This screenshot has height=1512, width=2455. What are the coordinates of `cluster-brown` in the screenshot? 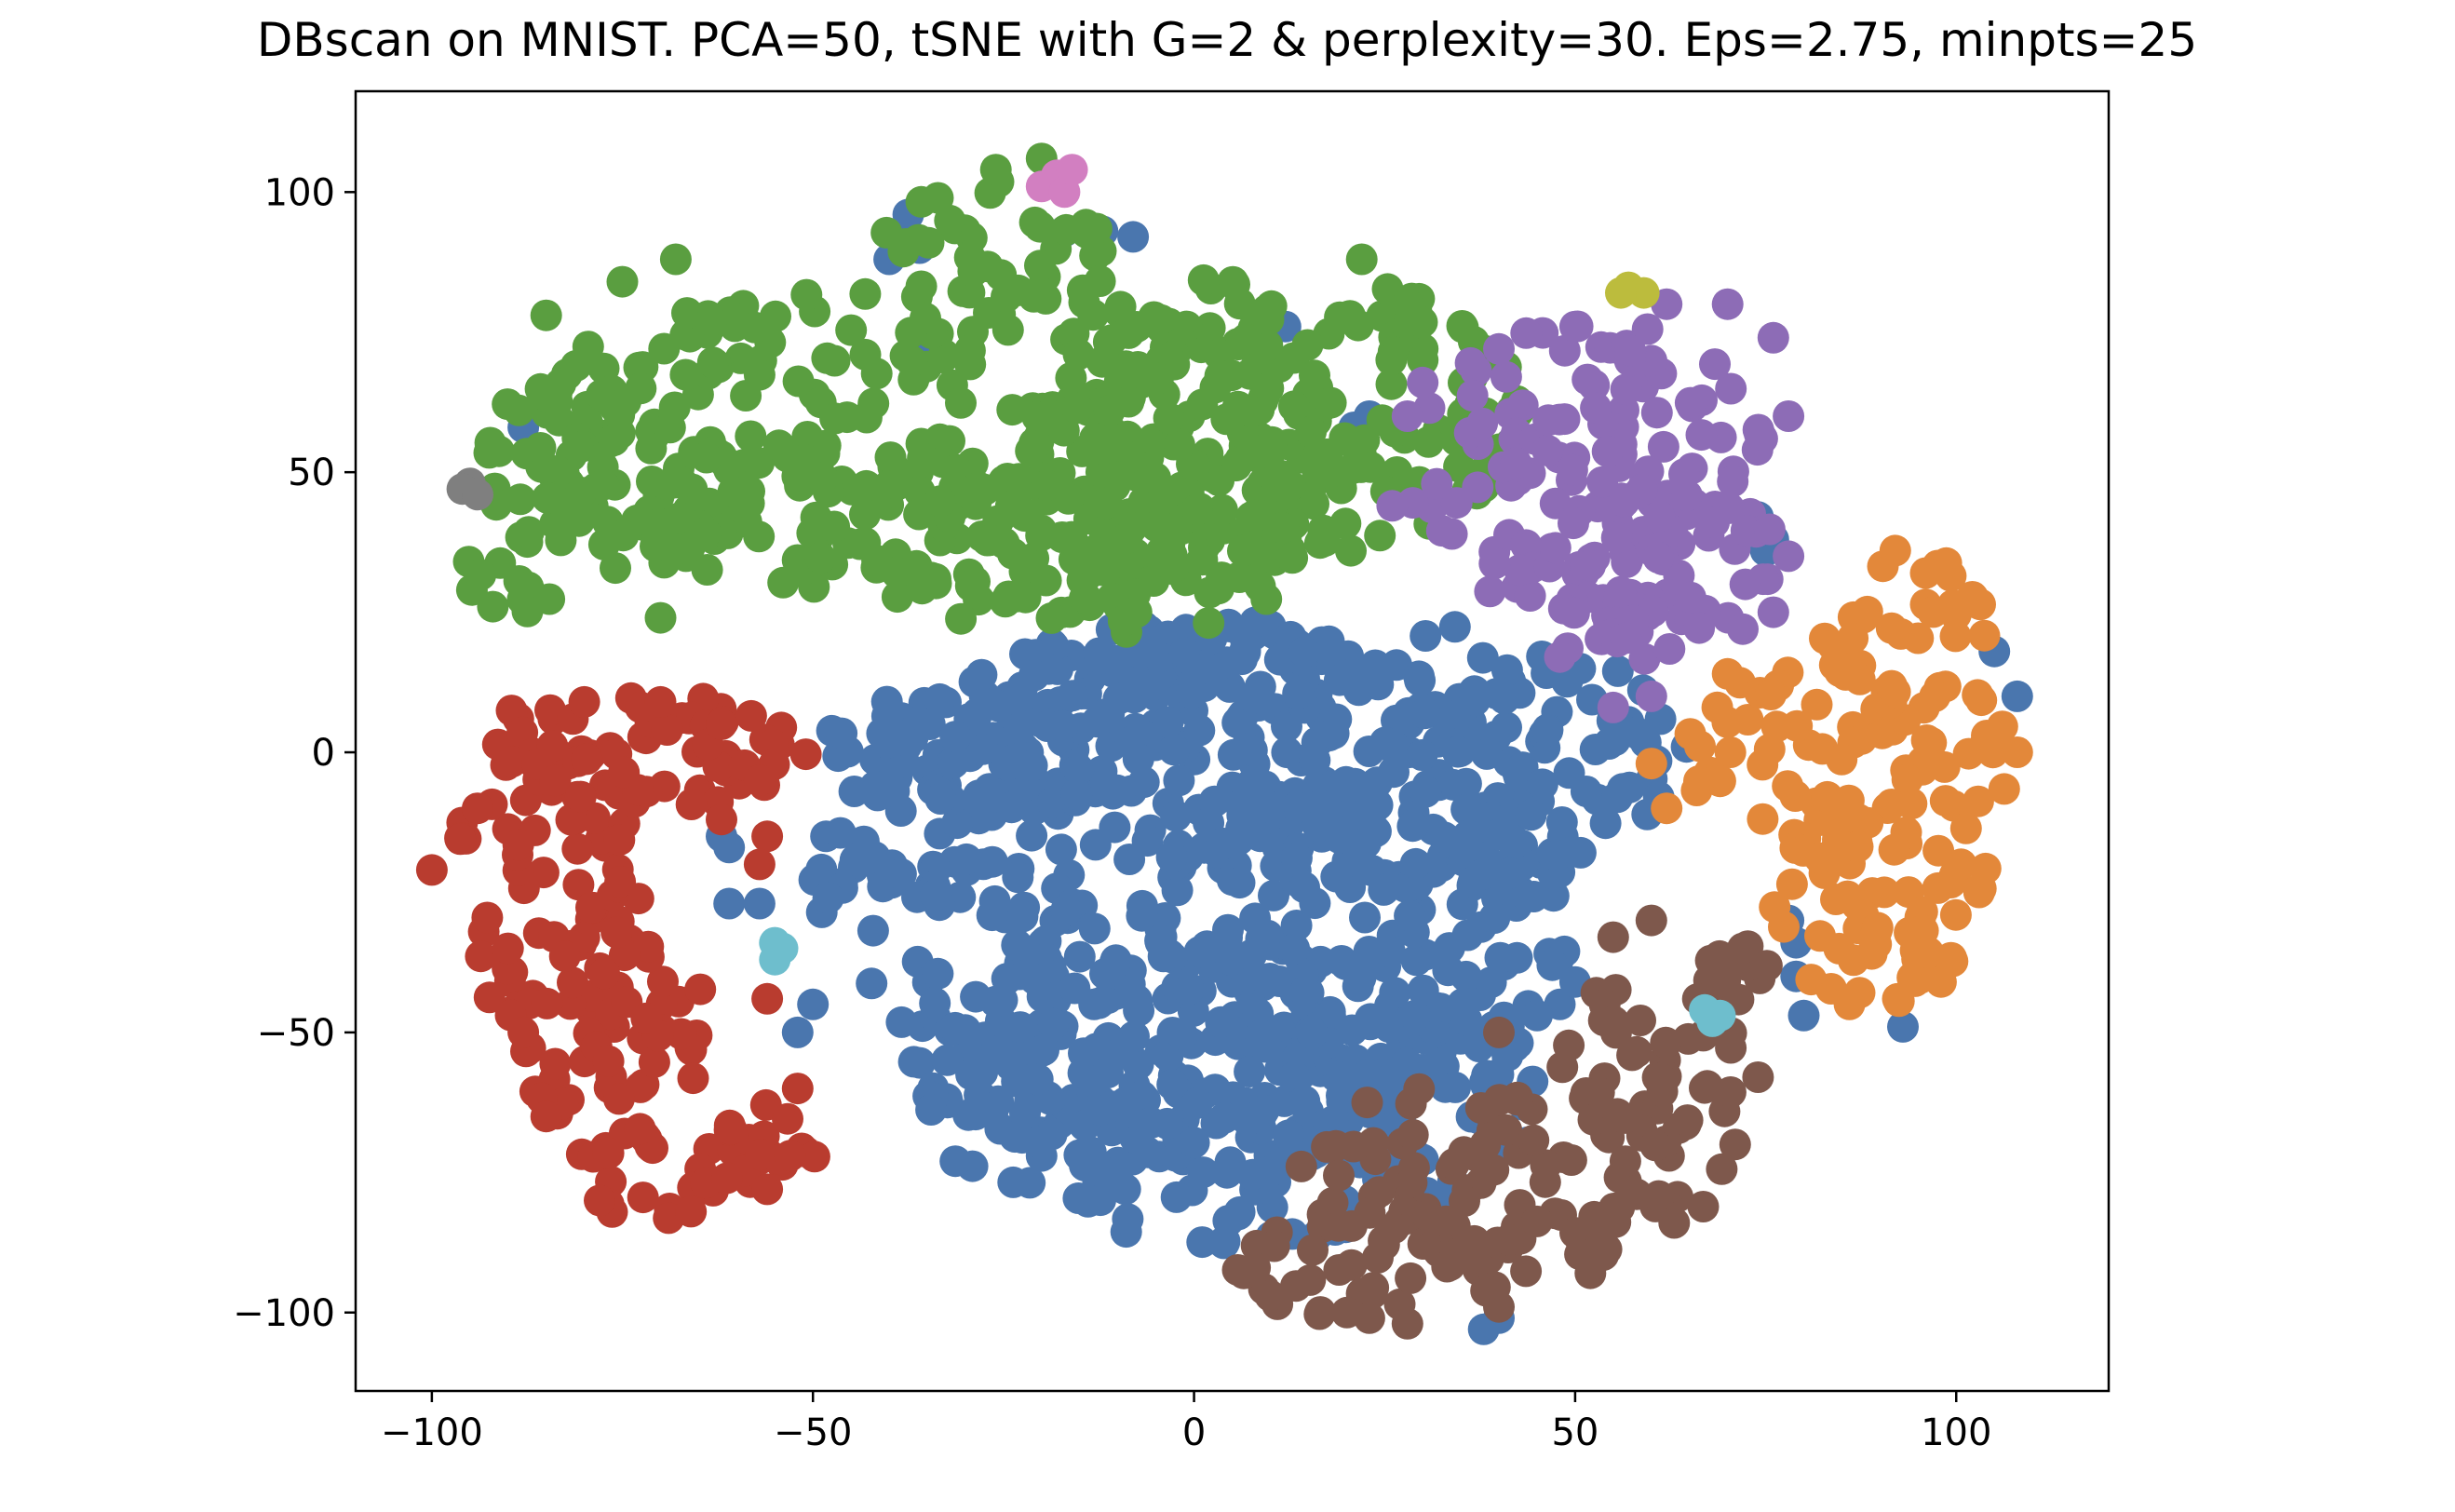 It's located at (1502, 1122).